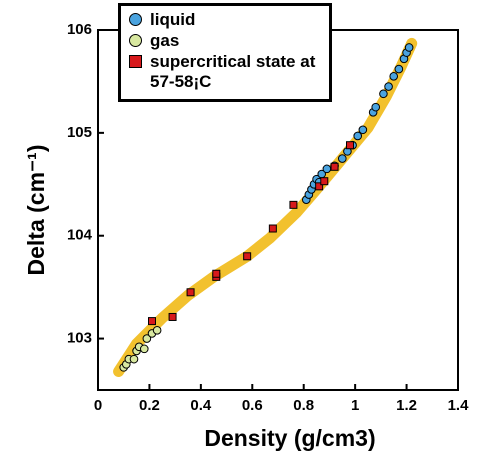  What do you see at coordinates (80, 235) in the screenshot?
I see `y-tick-label: 104` at bounding box center [80, 235].